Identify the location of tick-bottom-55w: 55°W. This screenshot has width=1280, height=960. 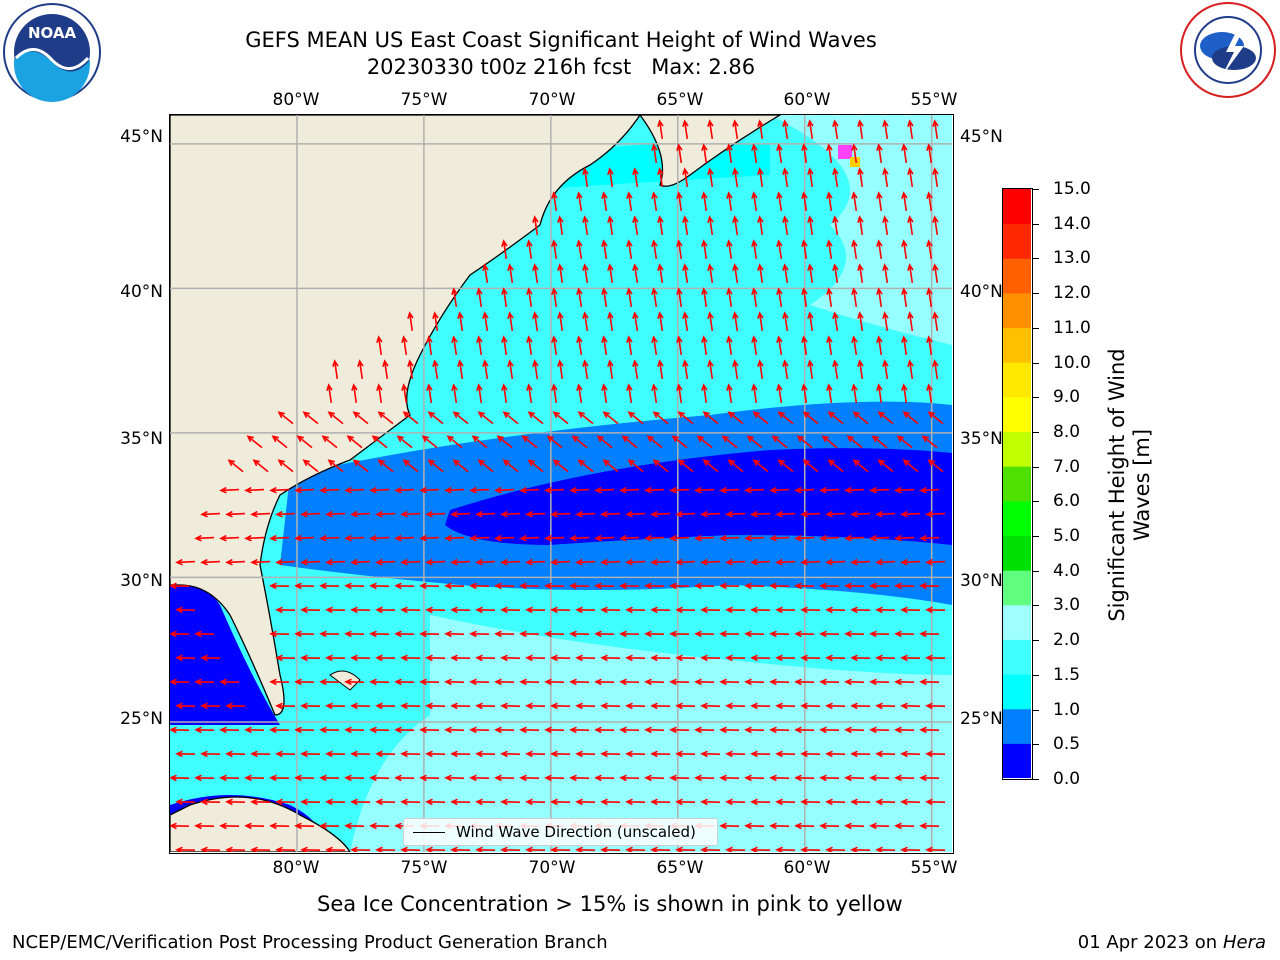
(934, 868).